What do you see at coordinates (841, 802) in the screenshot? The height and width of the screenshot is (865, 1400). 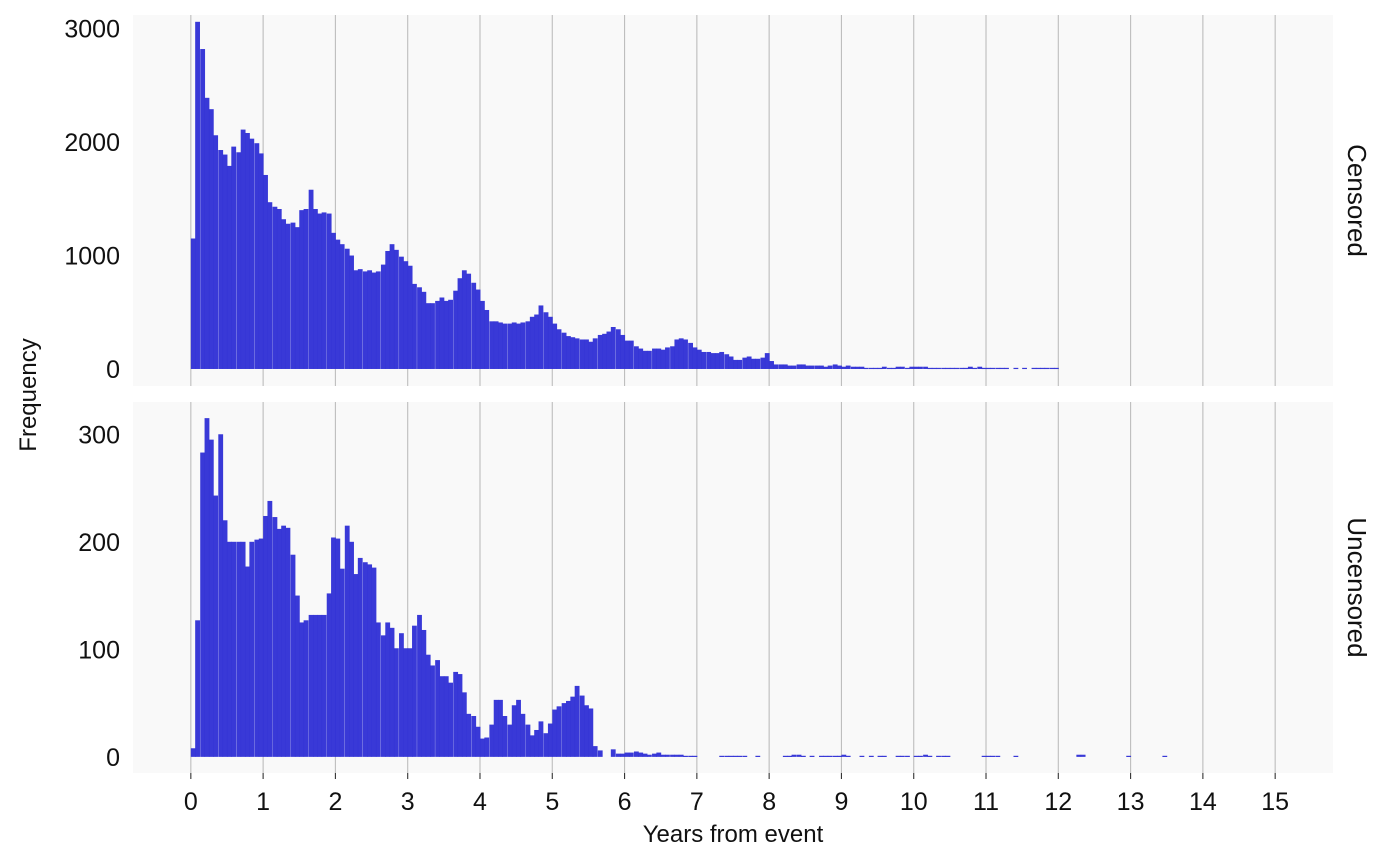 I see `x-tick-label: 9` at bounding box center [841, 802].